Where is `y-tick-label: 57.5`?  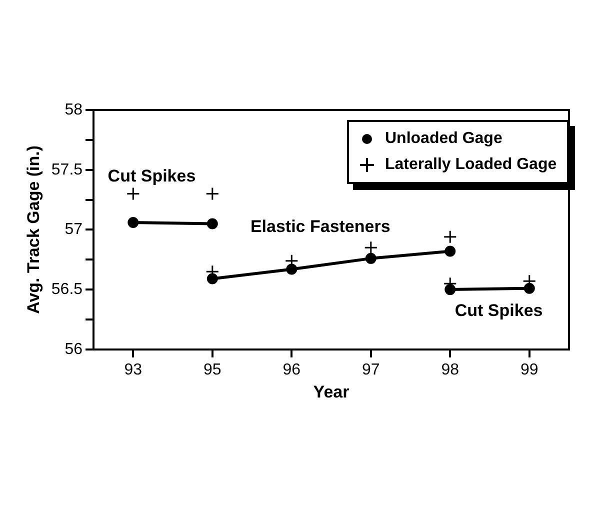
y-tick-label: 57.5 is located at coordinates (67, 169).